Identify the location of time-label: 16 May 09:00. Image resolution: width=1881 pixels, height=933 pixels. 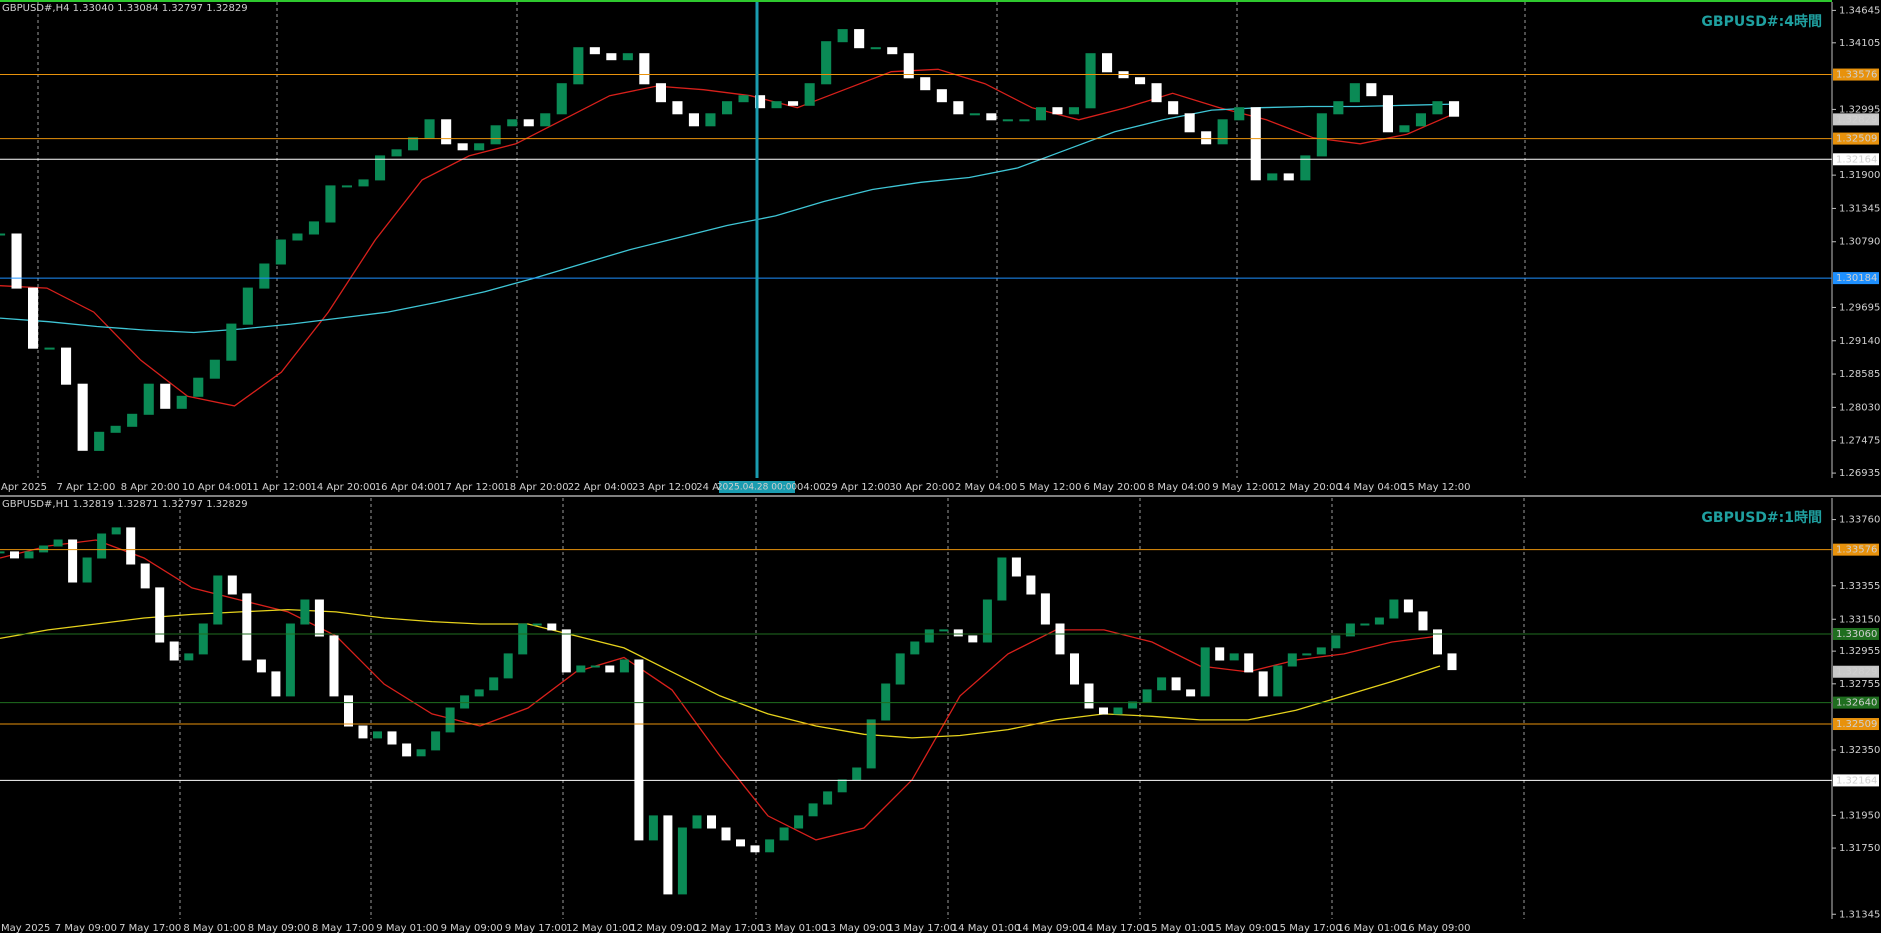
(1436, 928).